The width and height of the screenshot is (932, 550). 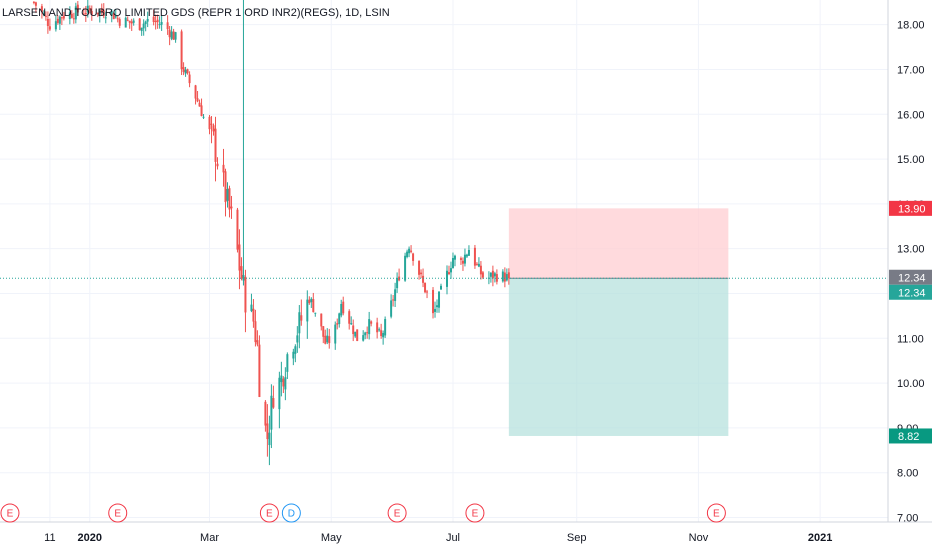 What do you see at coordinates (820, 538) in the screenshot?
I see `time-tick-label: 2021` at bounding box center [820, 538].